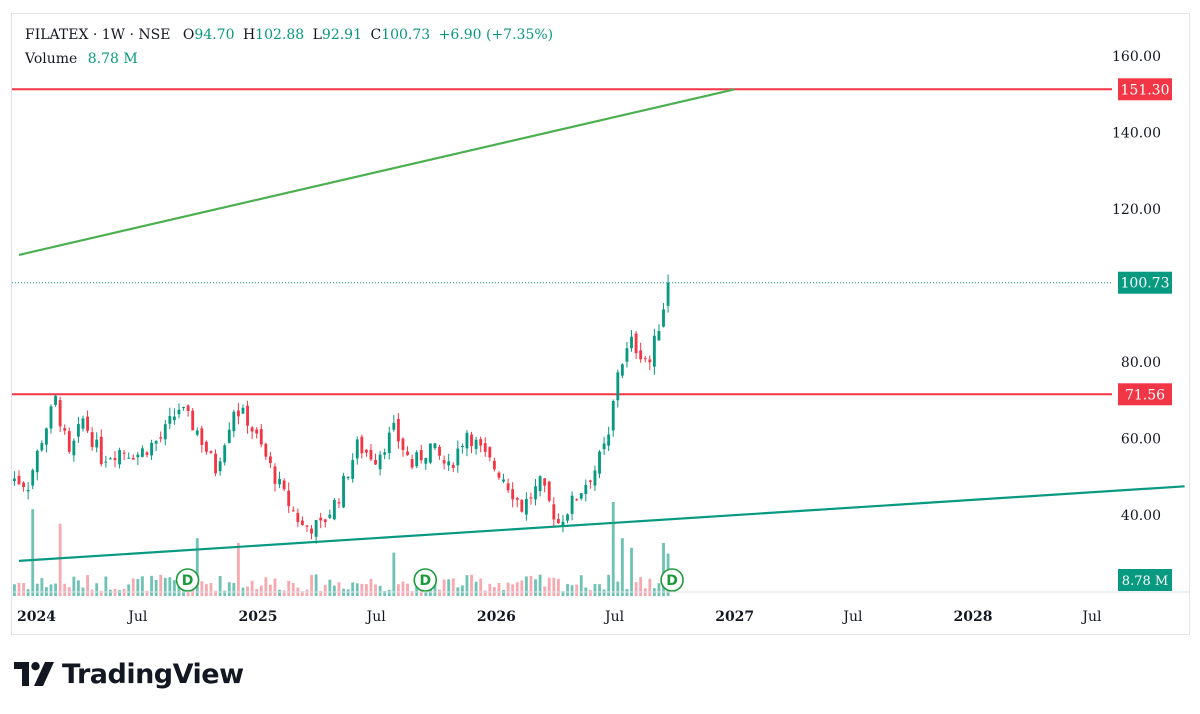  What do you see at coordinates (129, 674) in the screenshot?
I see `tradingview-logo: TradingView` at bounding box center [129, 674].